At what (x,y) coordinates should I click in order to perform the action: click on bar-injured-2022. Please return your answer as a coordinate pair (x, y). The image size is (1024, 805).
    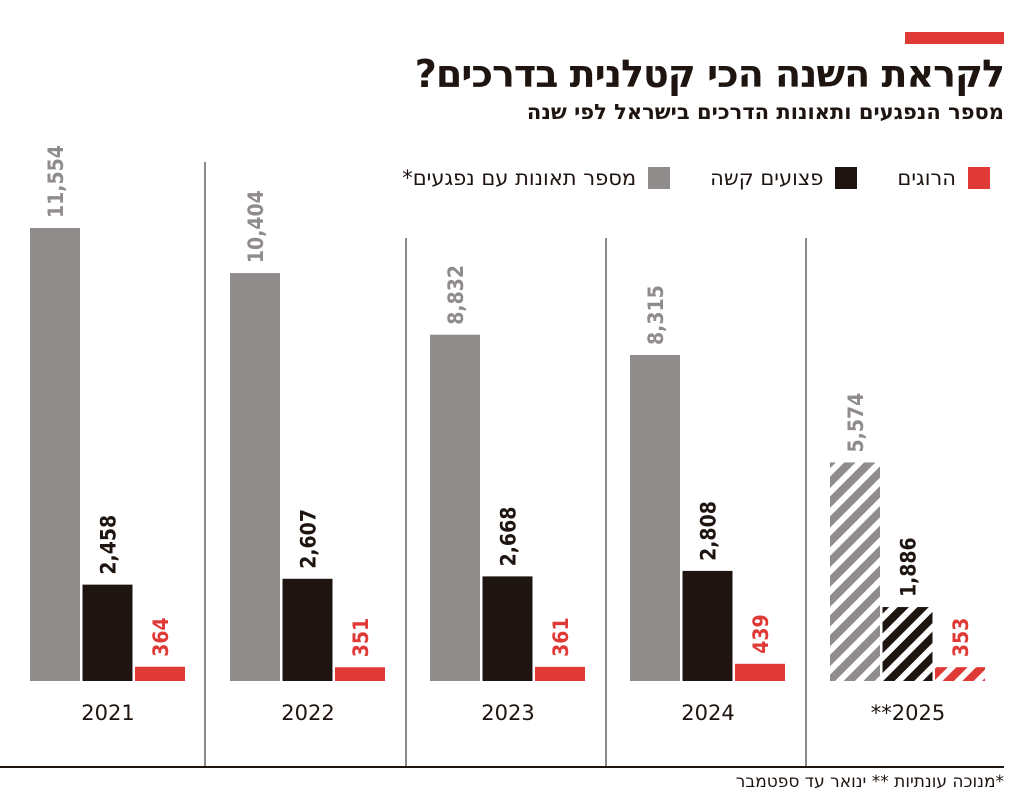
    Looking at the image, I should click on (307, 629).